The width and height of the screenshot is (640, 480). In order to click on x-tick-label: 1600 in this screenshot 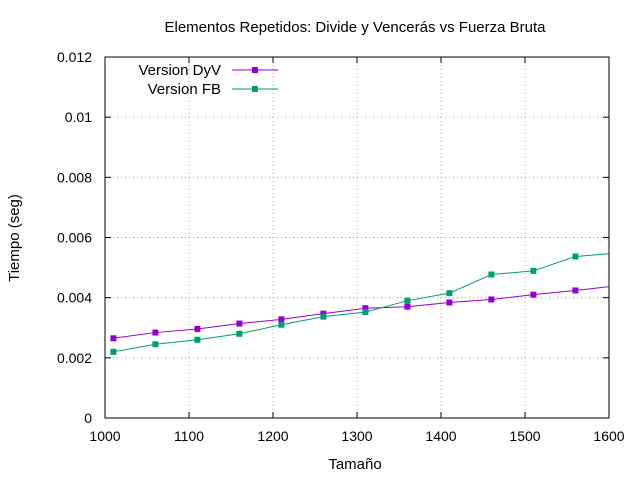, I will do `click(608, 436)`.